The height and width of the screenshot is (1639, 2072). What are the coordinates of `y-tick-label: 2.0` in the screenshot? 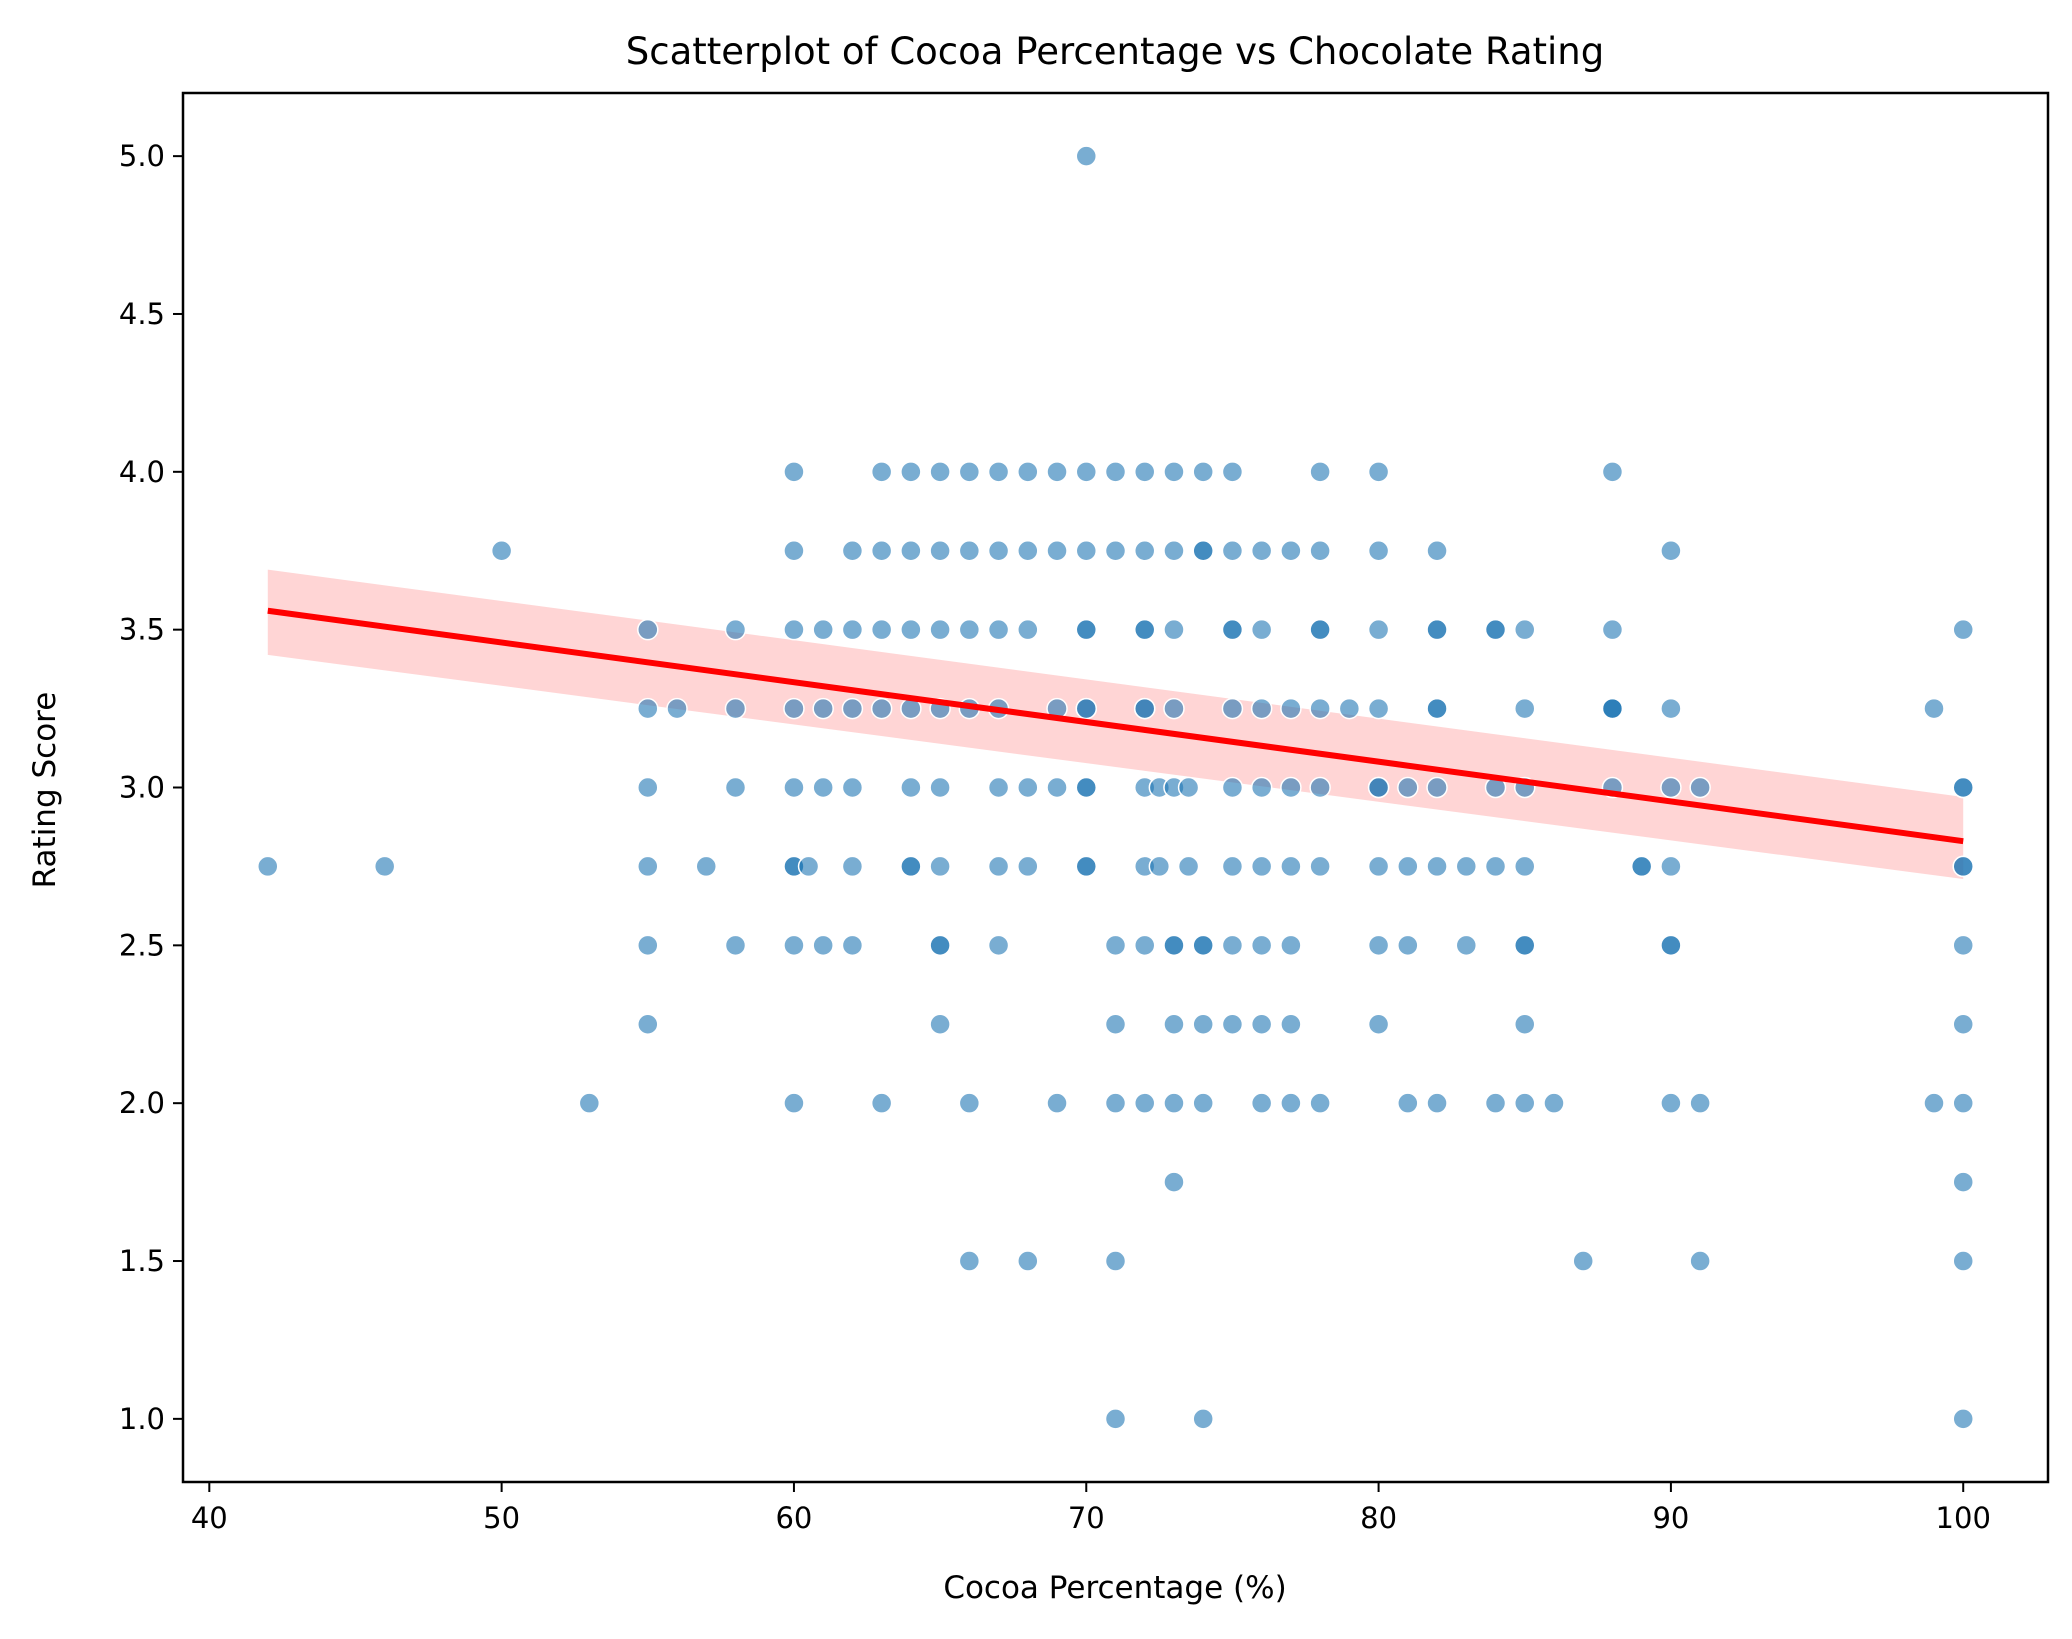 It's located at (142, 1103).